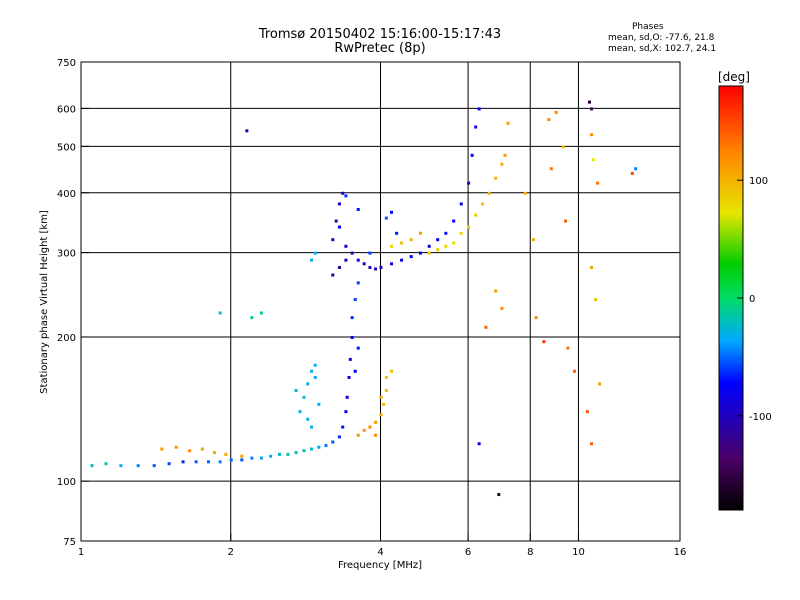 This screenshot has height=600, width=800. I want to click on y-tick-label: 300, so click(66, 254).